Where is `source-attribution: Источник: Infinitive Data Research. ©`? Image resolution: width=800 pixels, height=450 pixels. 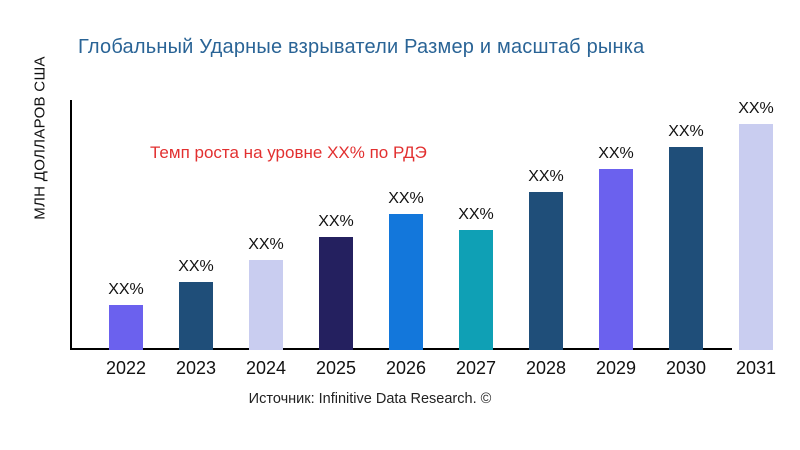
source-attribution: Источник: Infinitive Data Research. © is located at coordinates (370, 399).